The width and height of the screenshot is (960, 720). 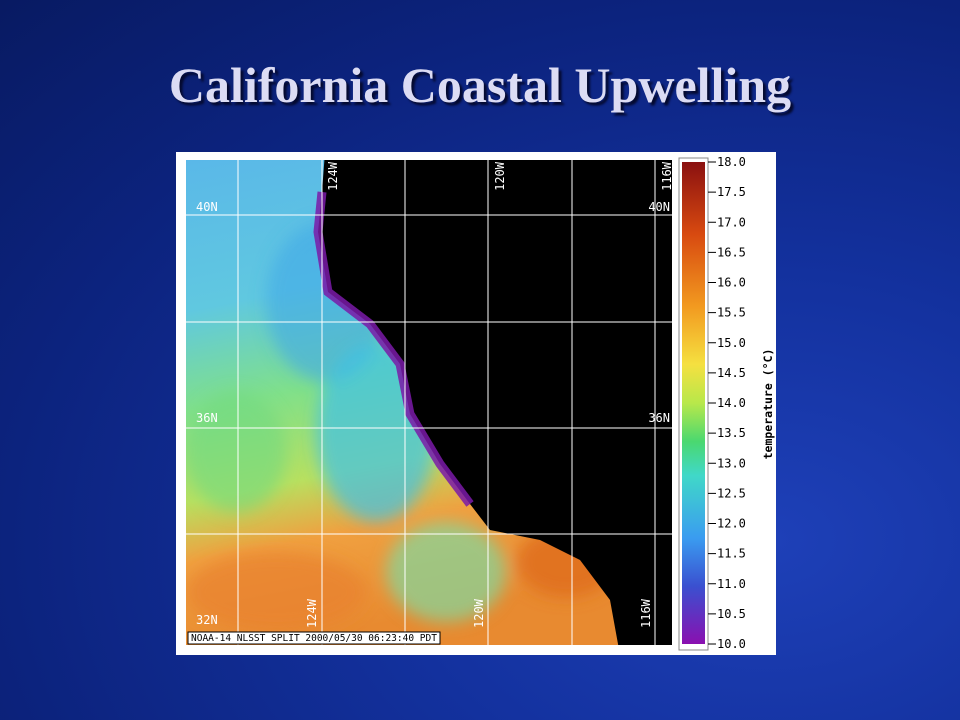 I want to click on colorbar-tick-label: 11.0, so click(x=731, y=584).